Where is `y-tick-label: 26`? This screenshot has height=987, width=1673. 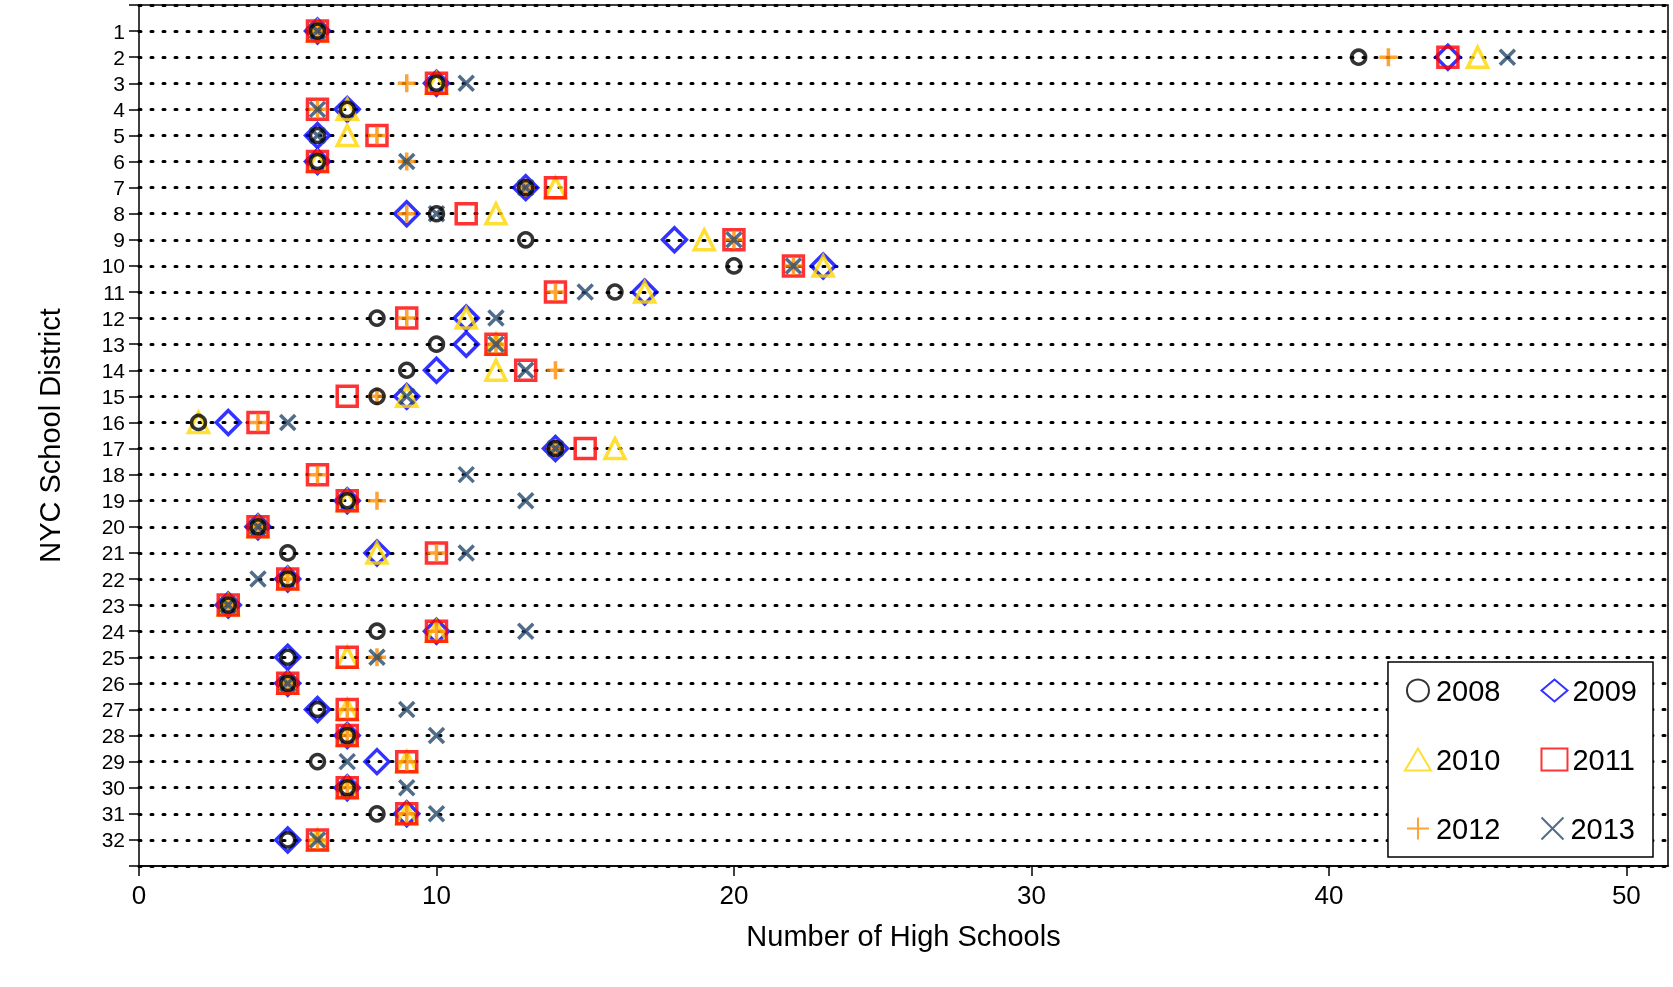
y-tick-label: 26 is located at coordinates (113, 683).